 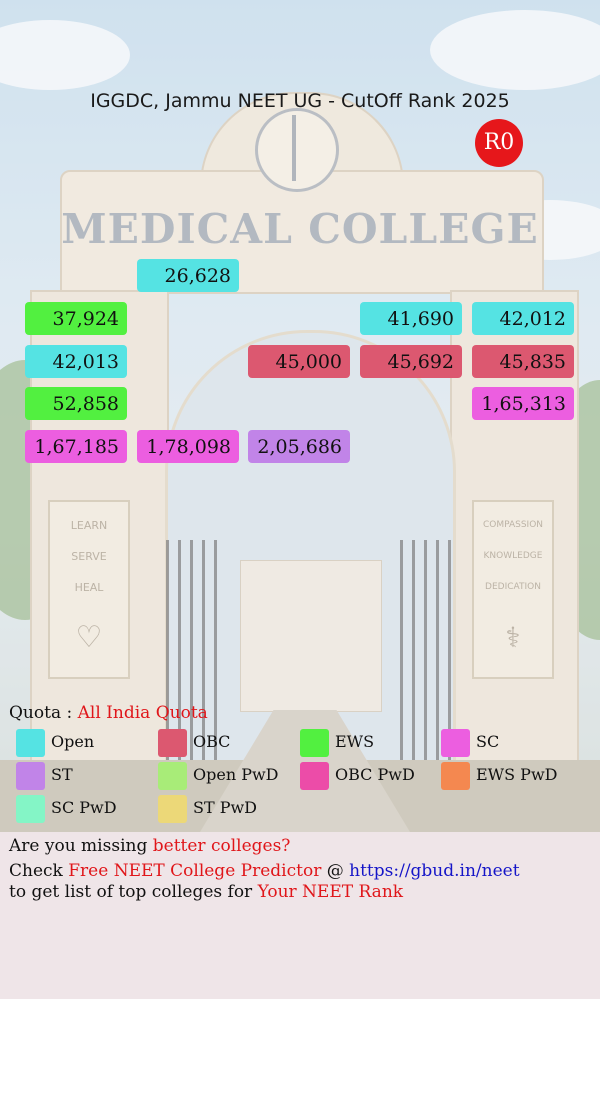 I want to click on rank-chip: 45,692, so click(x=411, y=361).